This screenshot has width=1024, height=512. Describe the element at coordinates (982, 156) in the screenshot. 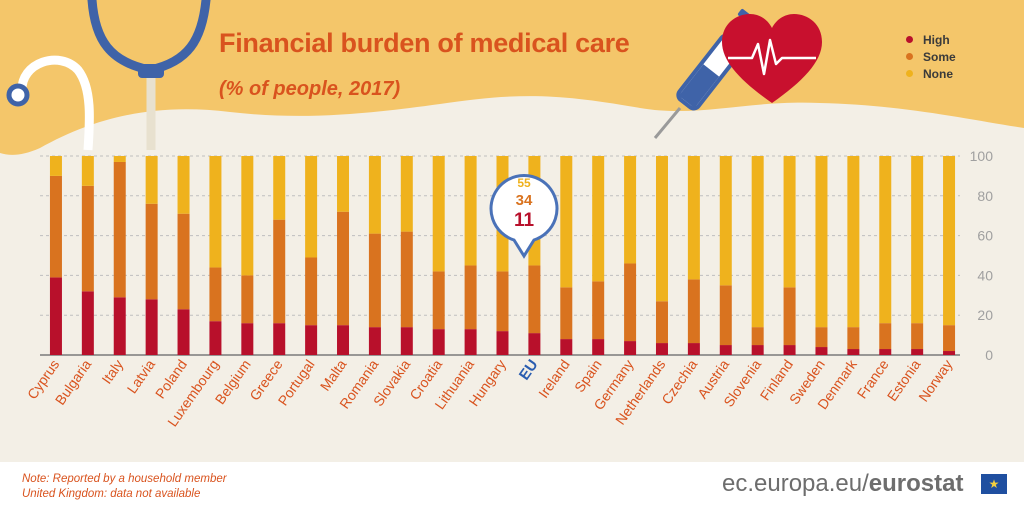

I see `y-tick-label: 100` at that location.